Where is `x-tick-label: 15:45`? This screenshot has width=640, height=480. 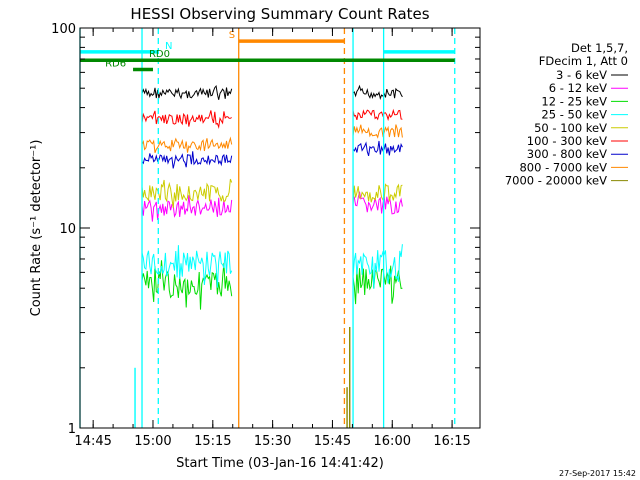 x-tick-label: 15:45 is located at coordinates (332, 441).